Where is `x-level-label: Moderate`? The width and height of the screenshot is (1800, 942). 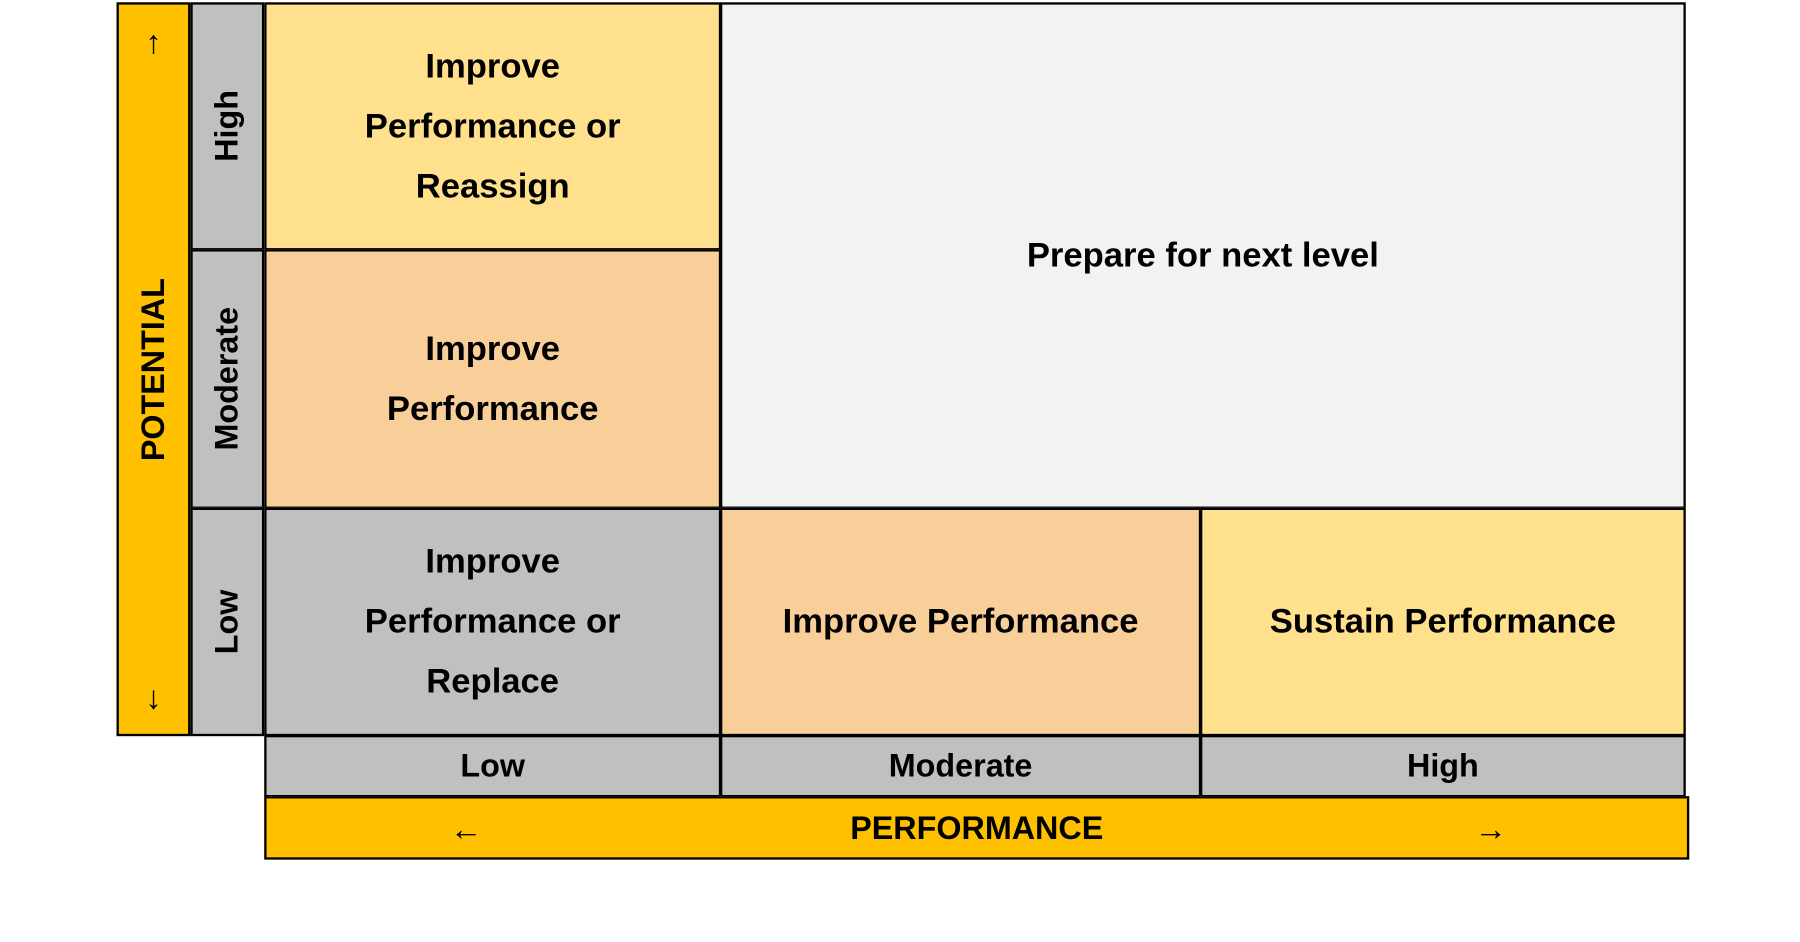 x-level-label: Moderate is located at coordinates (960, 765).